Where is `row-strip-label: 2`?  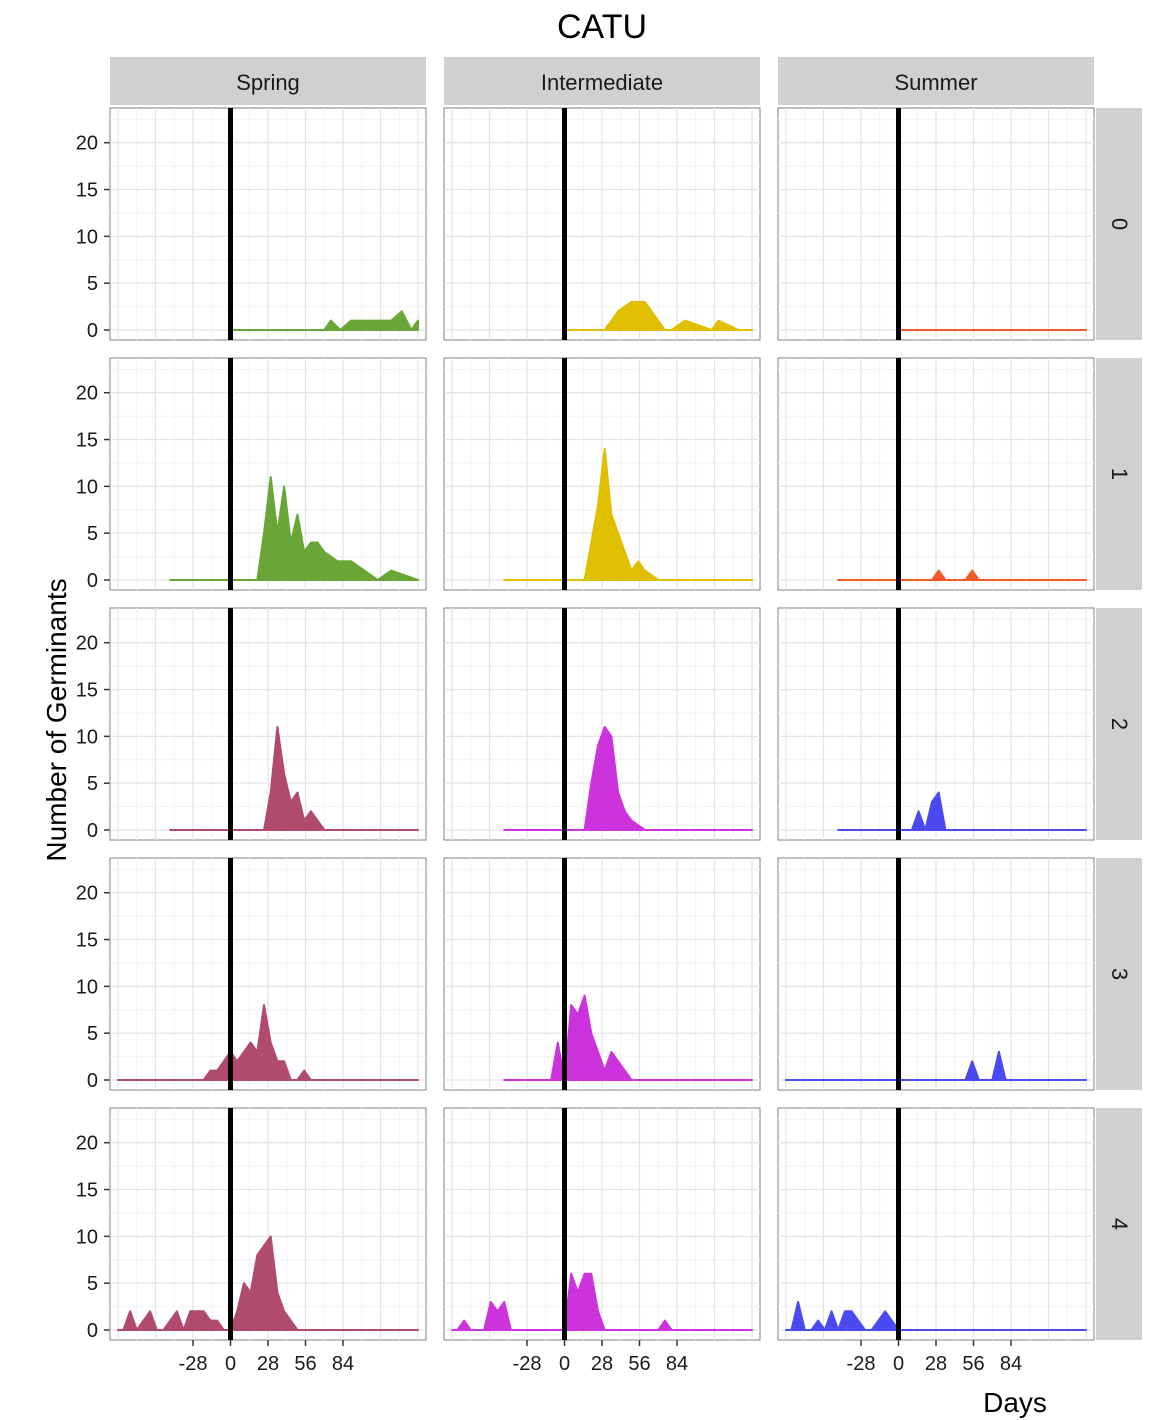 row-strip-label: 2 is located at coordinates (1119, 724).